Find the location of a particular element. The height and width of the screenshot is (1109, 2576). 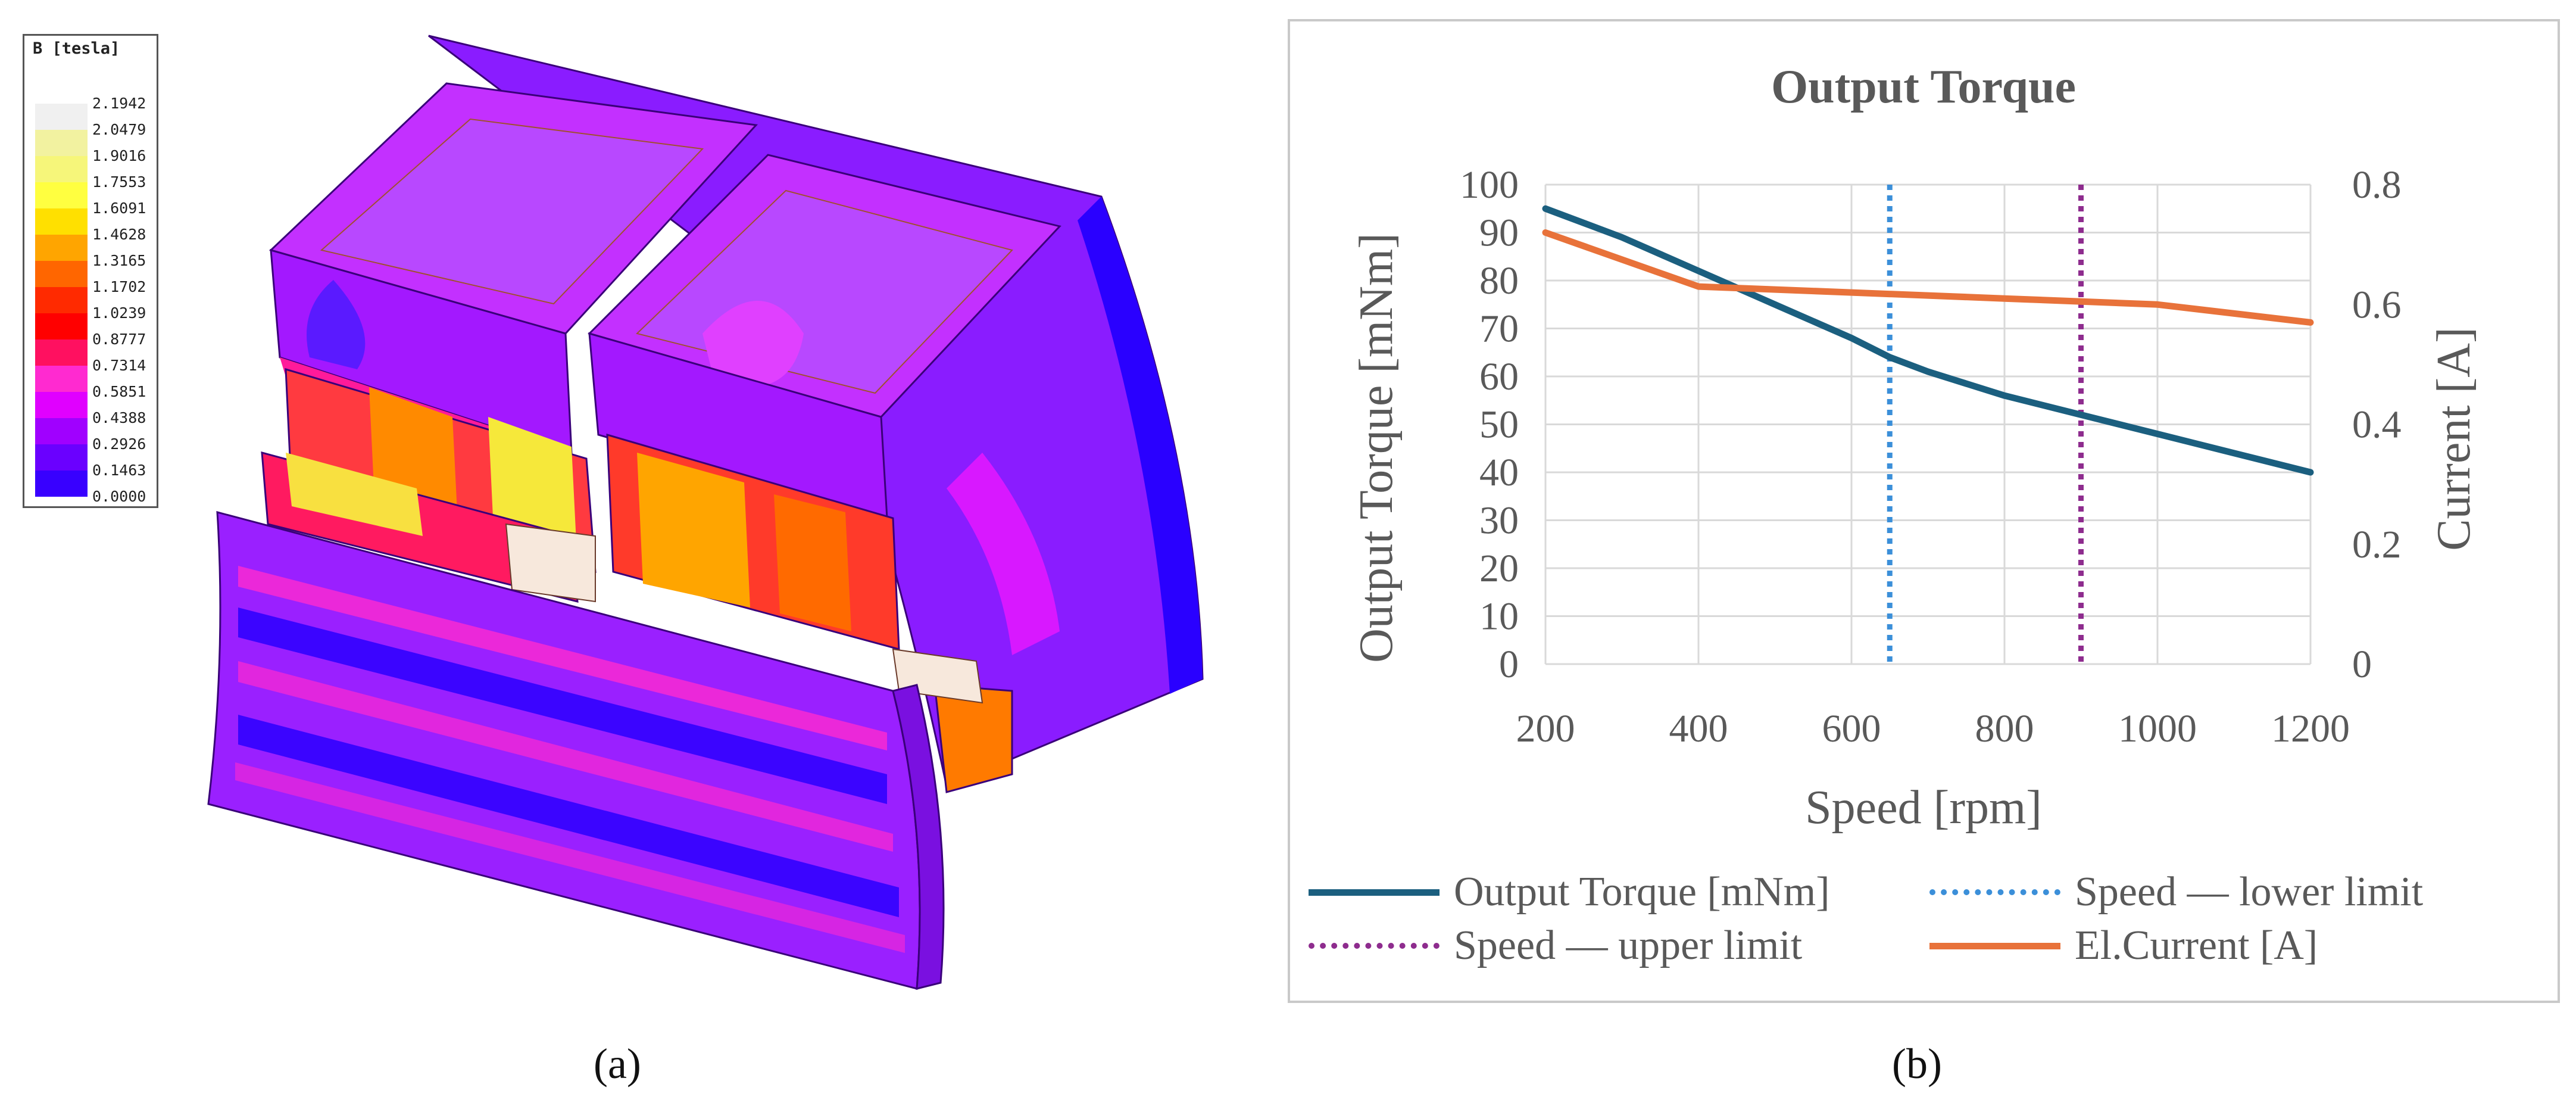

y-tick-label: 0 is located at coordinates (1509, 664).